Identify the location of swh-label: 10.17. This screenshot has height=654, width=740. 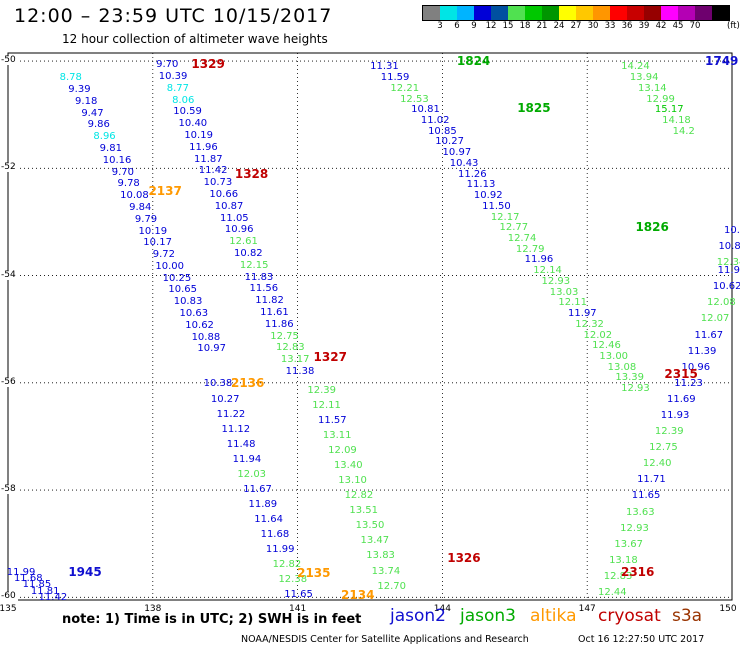
(157, 243).